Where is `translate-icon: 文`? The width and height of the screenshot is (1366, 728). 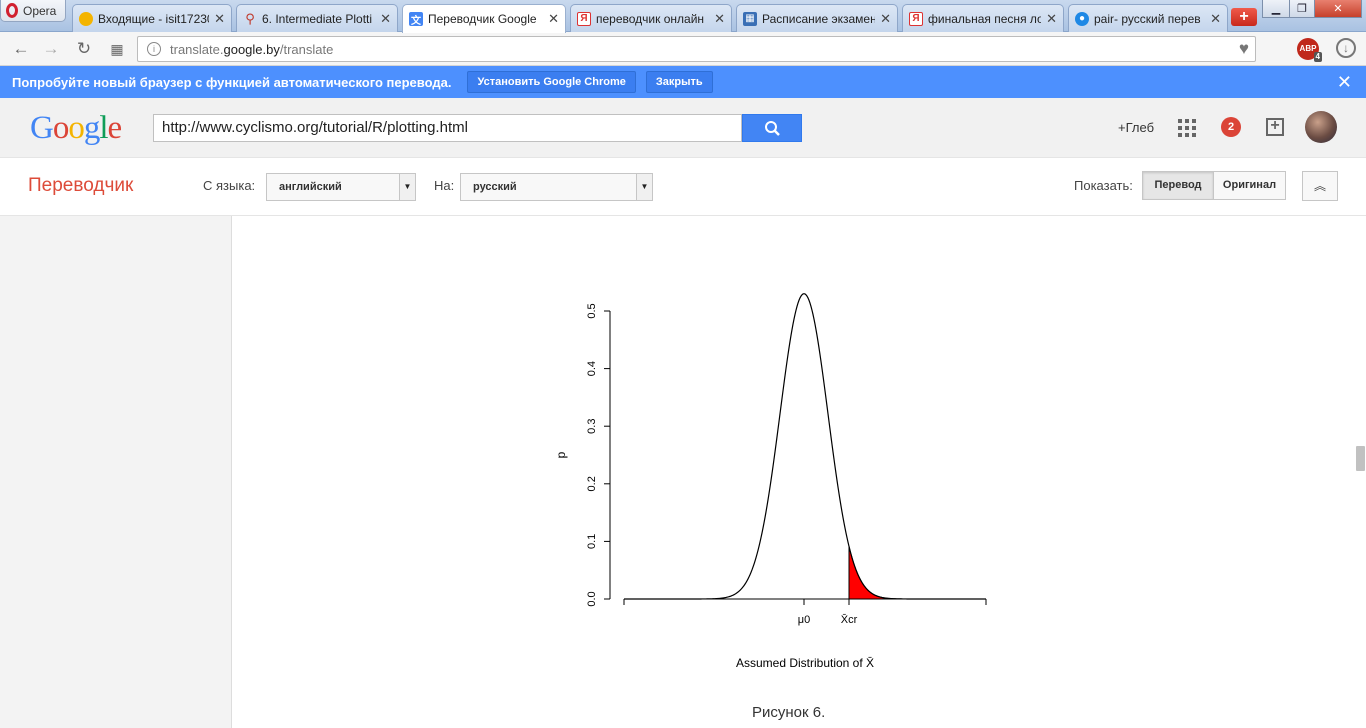 translate-icon: 文 is located at coordinates (416, 19).